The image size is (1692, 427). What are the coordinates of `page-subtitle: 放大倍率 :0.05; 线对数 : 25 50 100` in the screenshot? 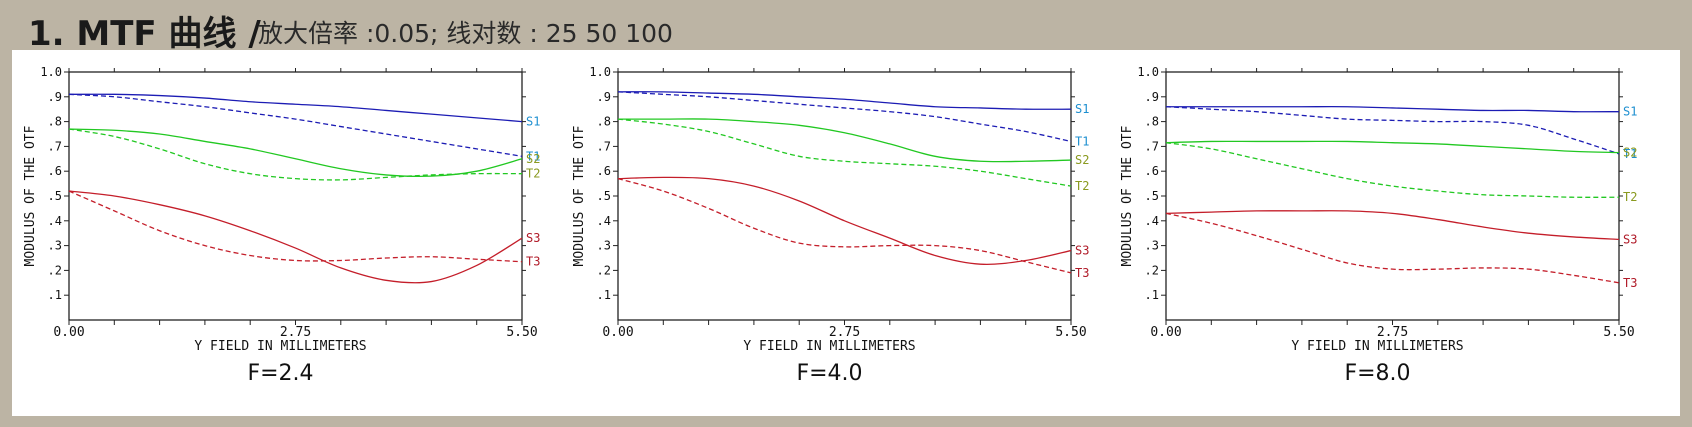 It's located at (465, 33).